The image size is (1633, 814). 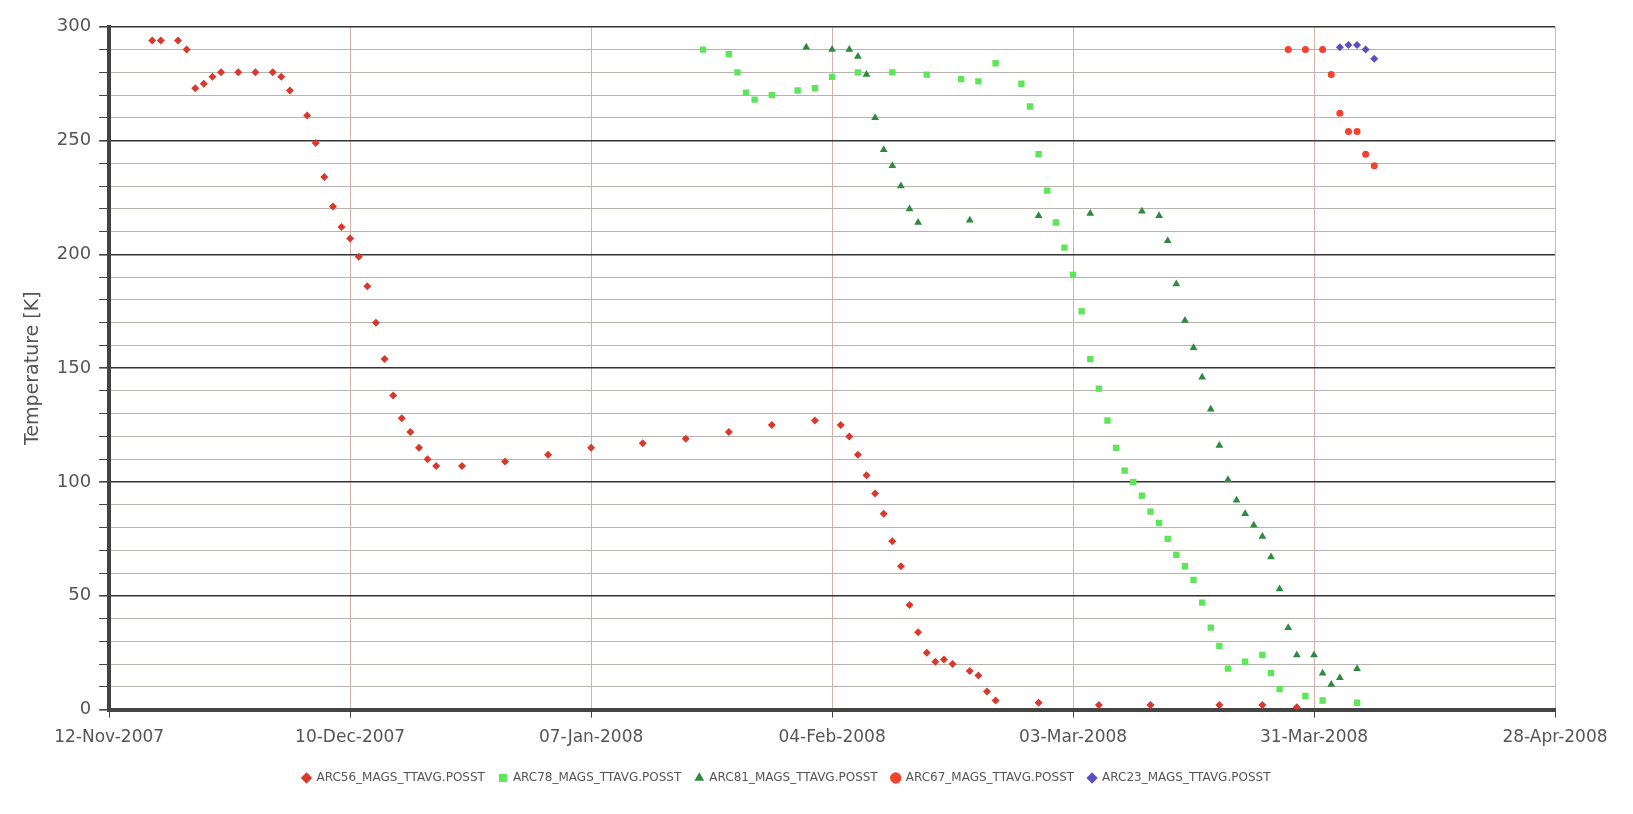 I want to click on x-tick-label: 07-Jan-2008, so click(x=591, y=736).